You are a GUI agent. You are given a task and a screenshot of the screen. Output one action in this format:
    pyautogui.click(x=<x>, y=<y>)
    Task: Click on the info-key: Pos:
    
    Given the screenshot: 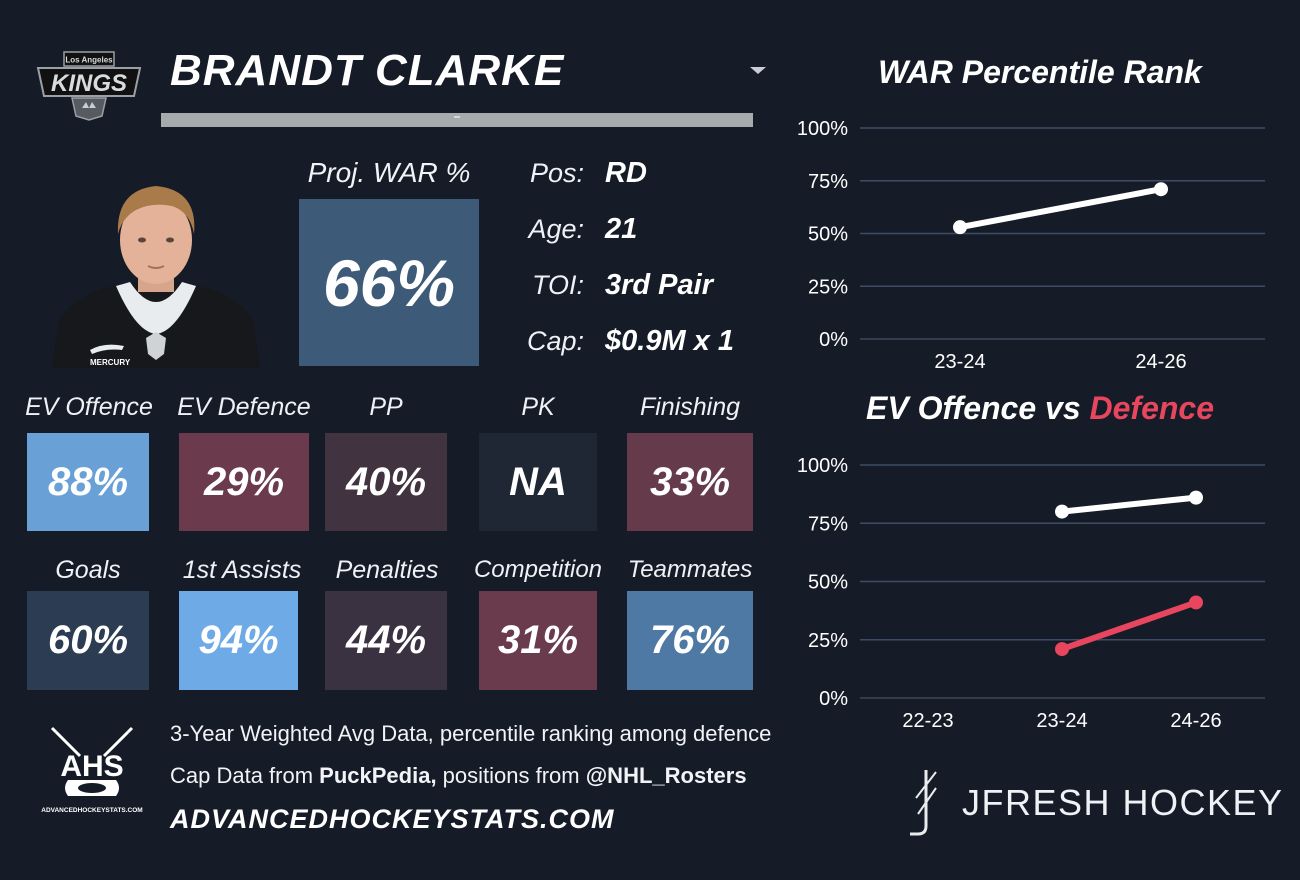 What is the action you would take?
    pyautogui.click(x=556, y=173)
    